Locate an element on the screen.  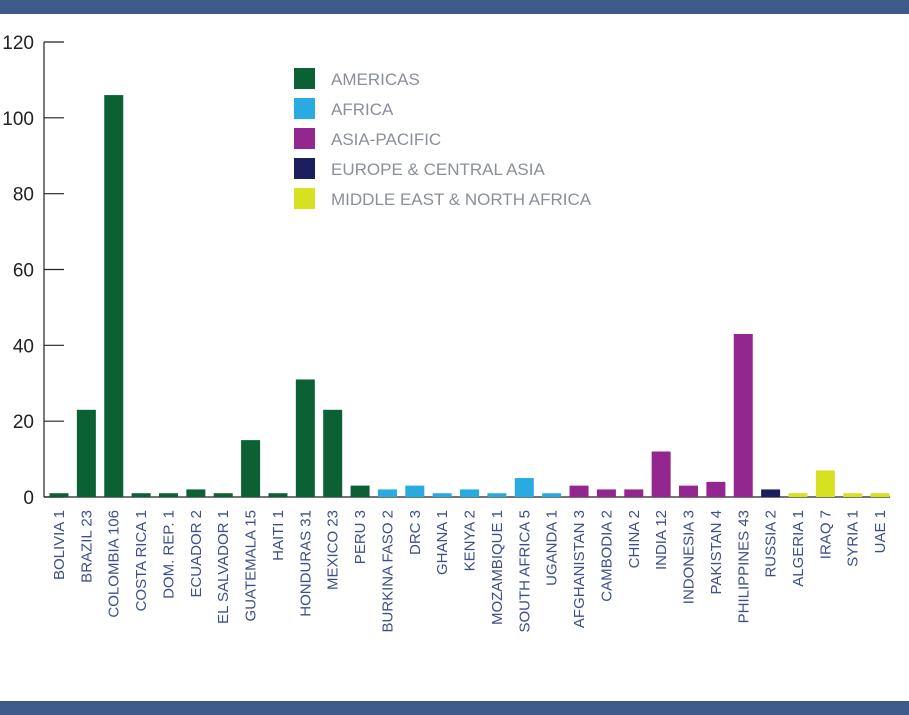
x-tick-label: DRC 3 is located at coordinates (415, 532).